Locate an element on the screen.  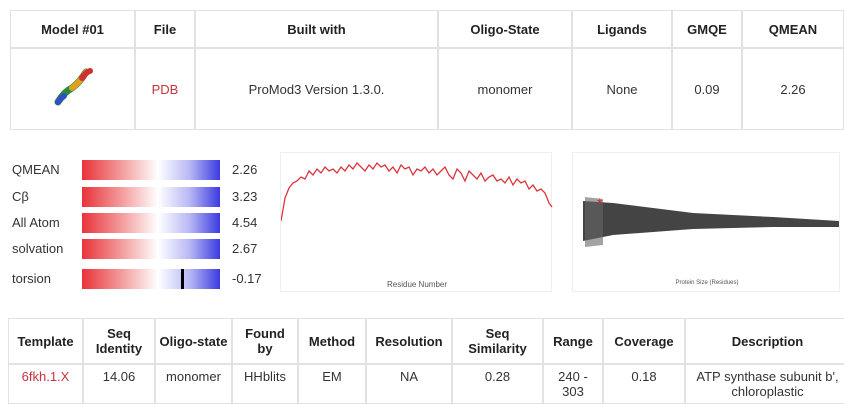
comparison-plot: * Protein Size (Residues) is located at coordinates (706, 222).